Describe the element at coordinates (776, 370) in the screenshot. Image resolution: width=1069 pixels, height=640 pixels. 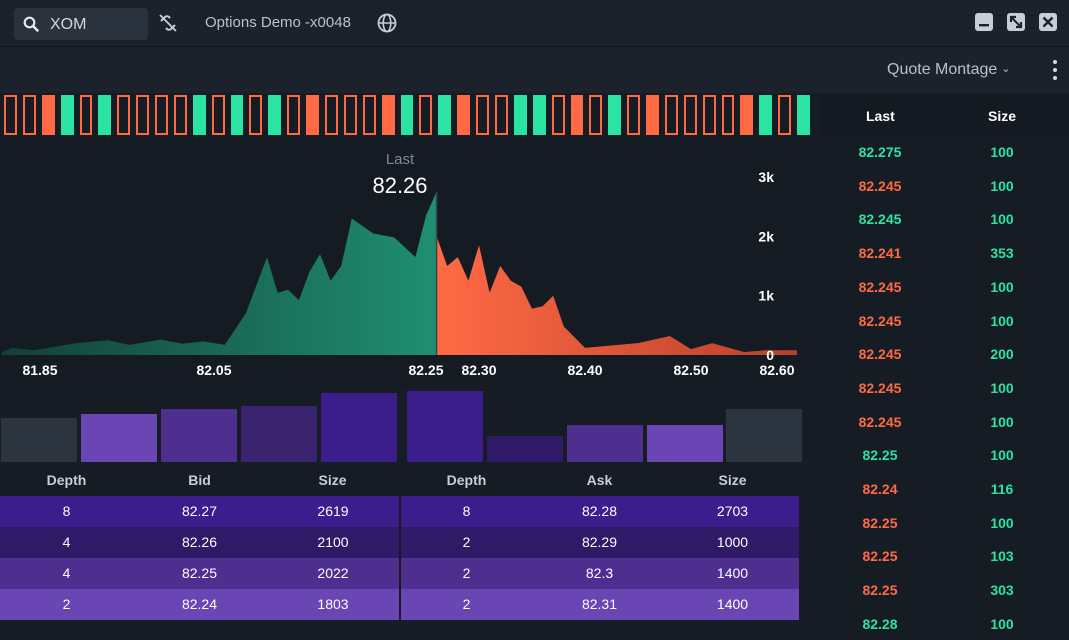
I see `x-tick-label: 82.60` at that location.